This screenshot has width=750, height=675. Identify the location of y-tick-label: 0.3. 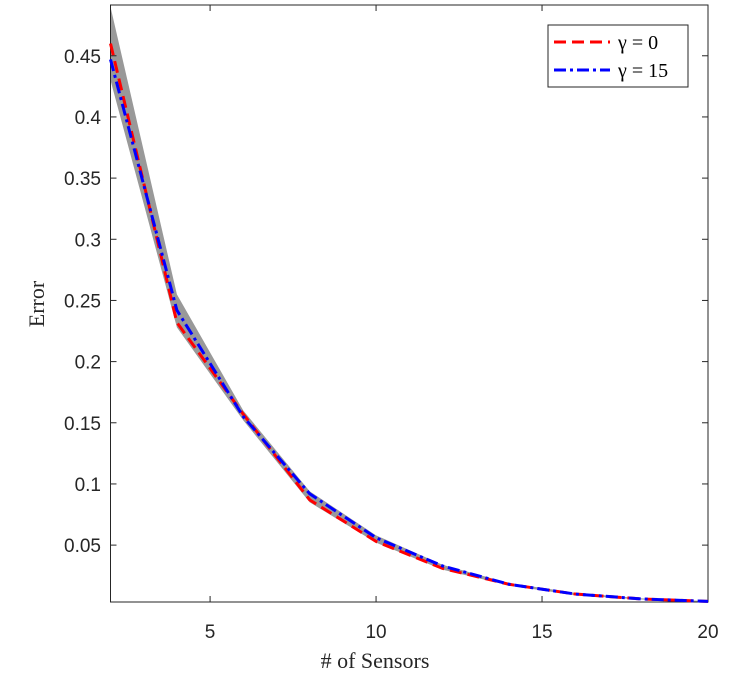
(88, 240).